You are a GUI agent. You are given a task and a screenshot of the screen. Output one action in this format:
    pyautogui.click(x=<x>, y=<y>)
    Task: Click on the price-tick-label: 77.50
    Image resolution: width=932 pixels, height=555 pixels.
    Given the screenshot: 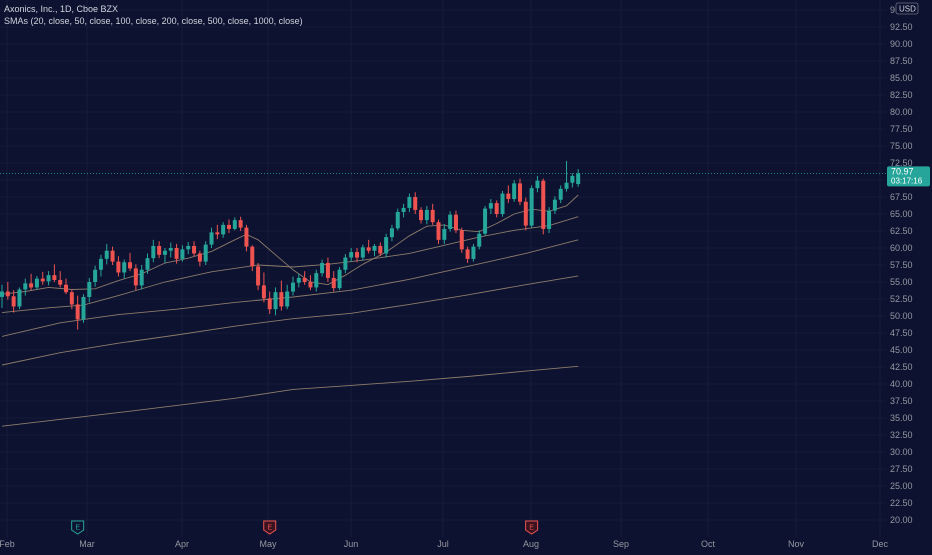 What is the action you would take?
    pyautogui.click(x=901, y=129)
    